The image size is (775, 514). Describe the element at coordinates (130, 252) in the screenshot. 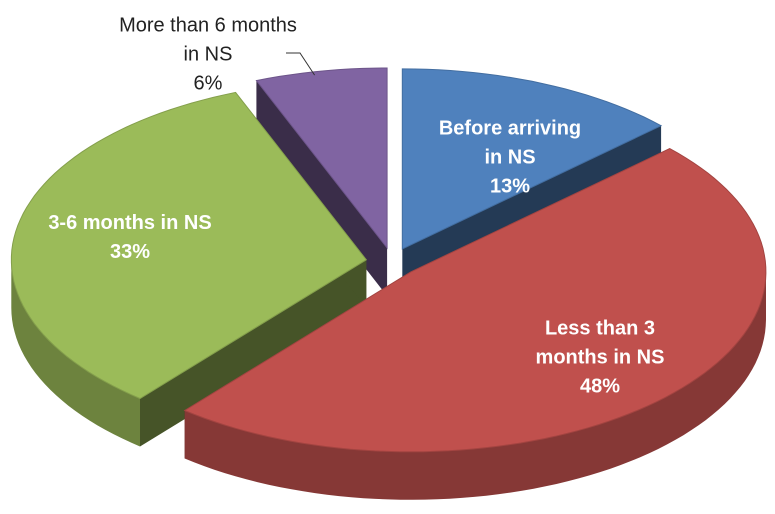

I see `value-label: 33%` at that location.